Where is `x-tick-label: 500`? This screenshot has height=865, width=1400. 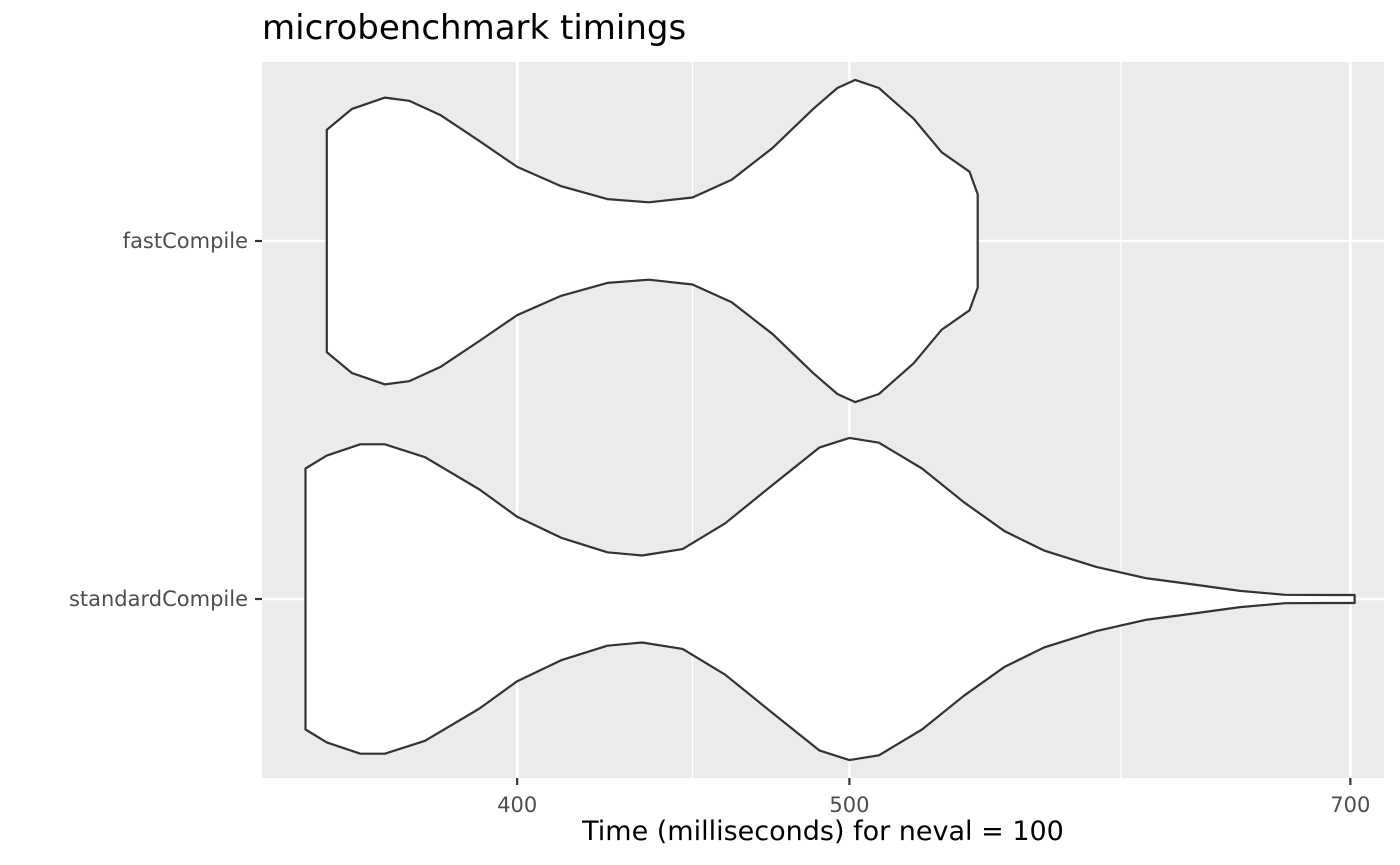
x-tick-label: 500 is located at coordinates (849, 805).